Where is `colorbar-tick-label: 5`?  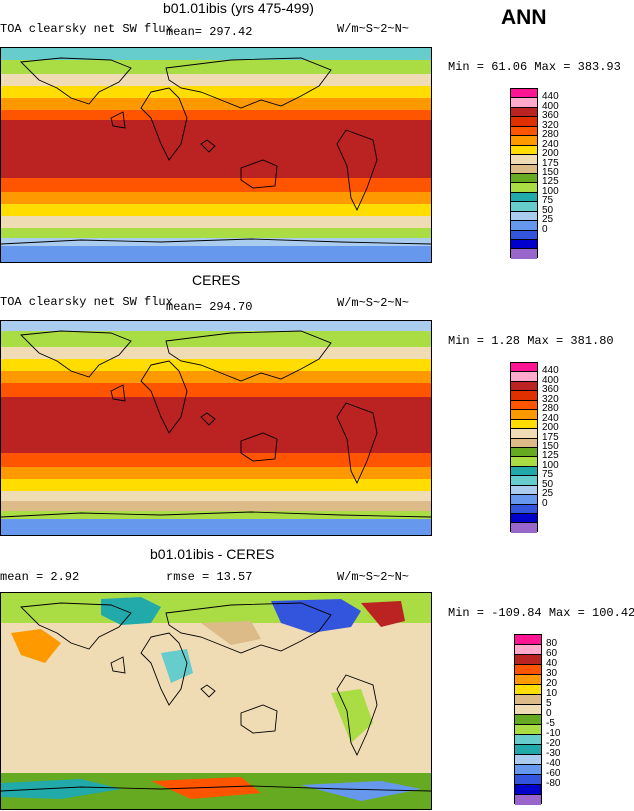
colorbar-tick-label: 5 is located at coordinates (549, 703).